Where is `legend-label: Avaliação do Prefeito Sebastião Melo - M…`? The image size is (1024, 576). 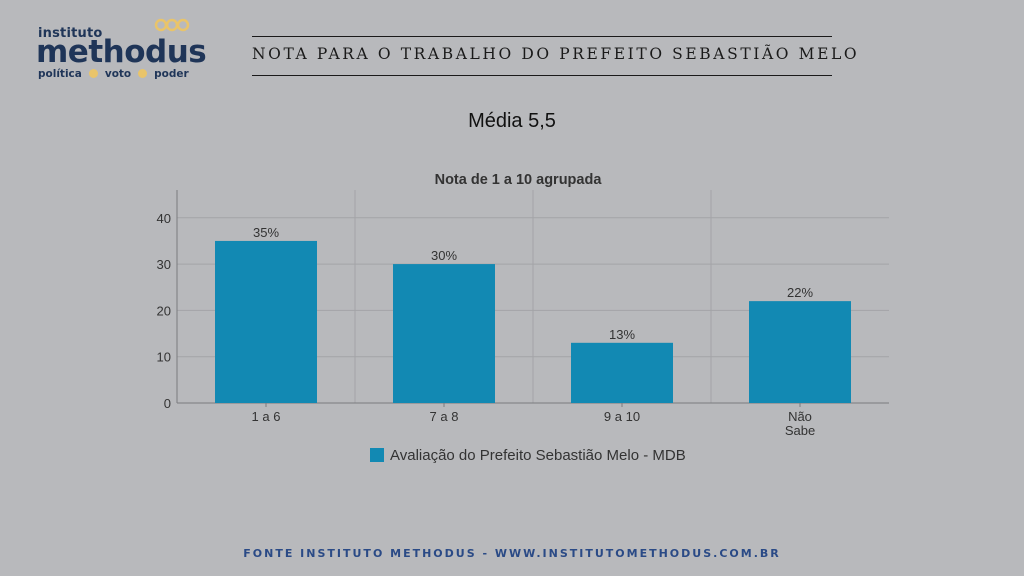
legend-label: Avaliação do Prefeito Sebastião Melo - M… is located at coordinates (538, 455).